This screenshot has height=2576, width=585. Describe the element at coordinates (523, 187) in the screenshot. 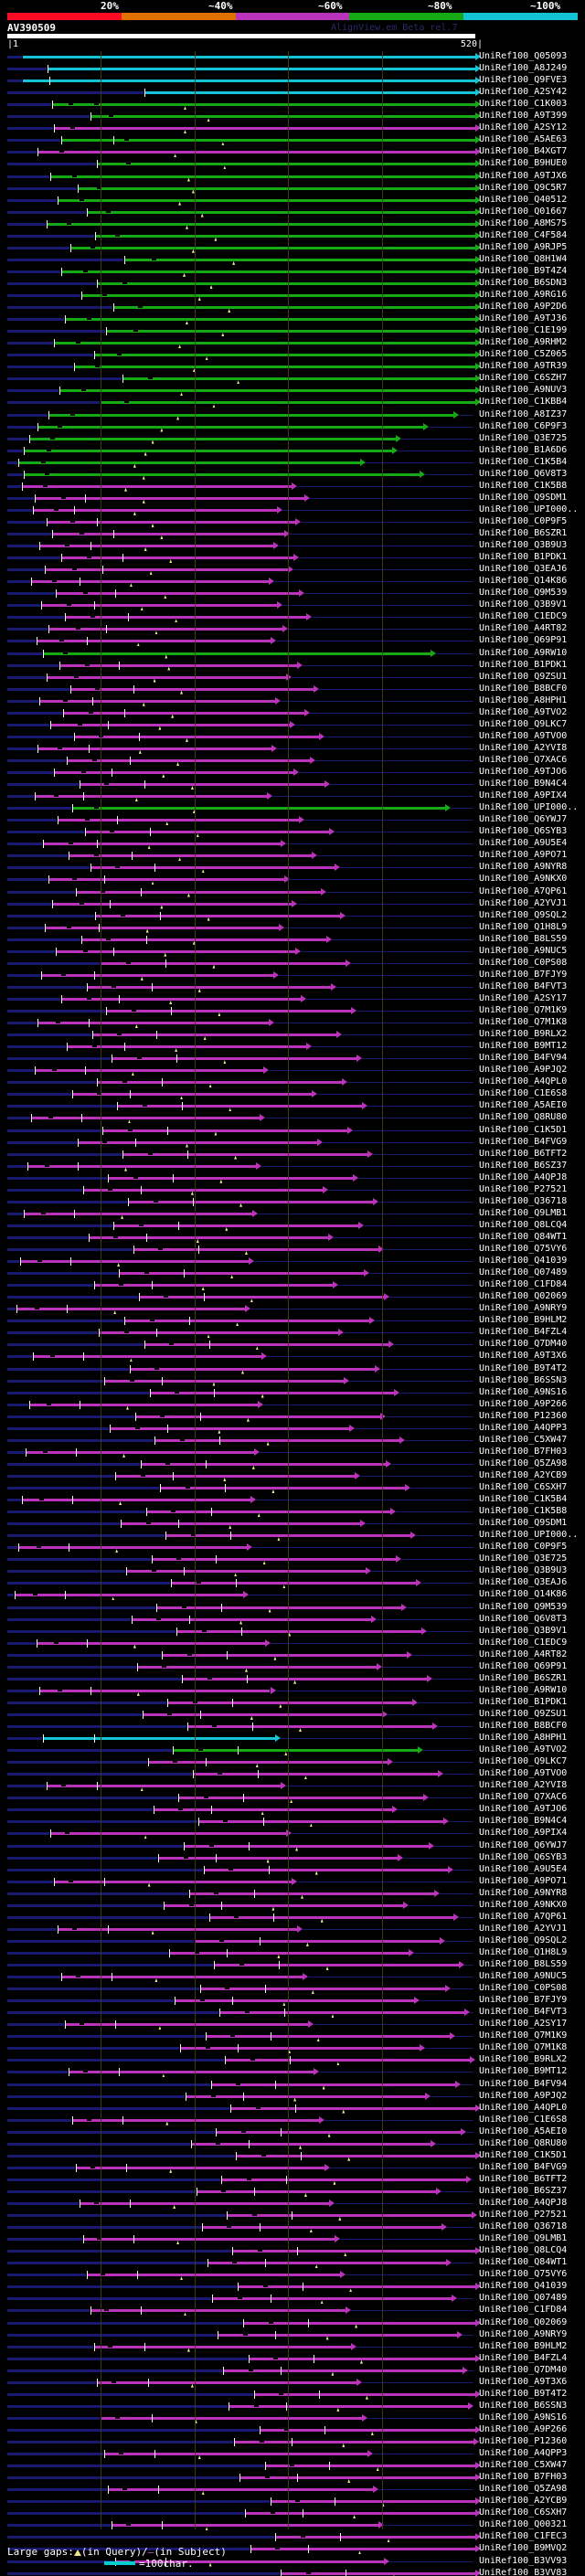

I see `hit-accession-label: UniRef100_Q9C5R7` at that location.